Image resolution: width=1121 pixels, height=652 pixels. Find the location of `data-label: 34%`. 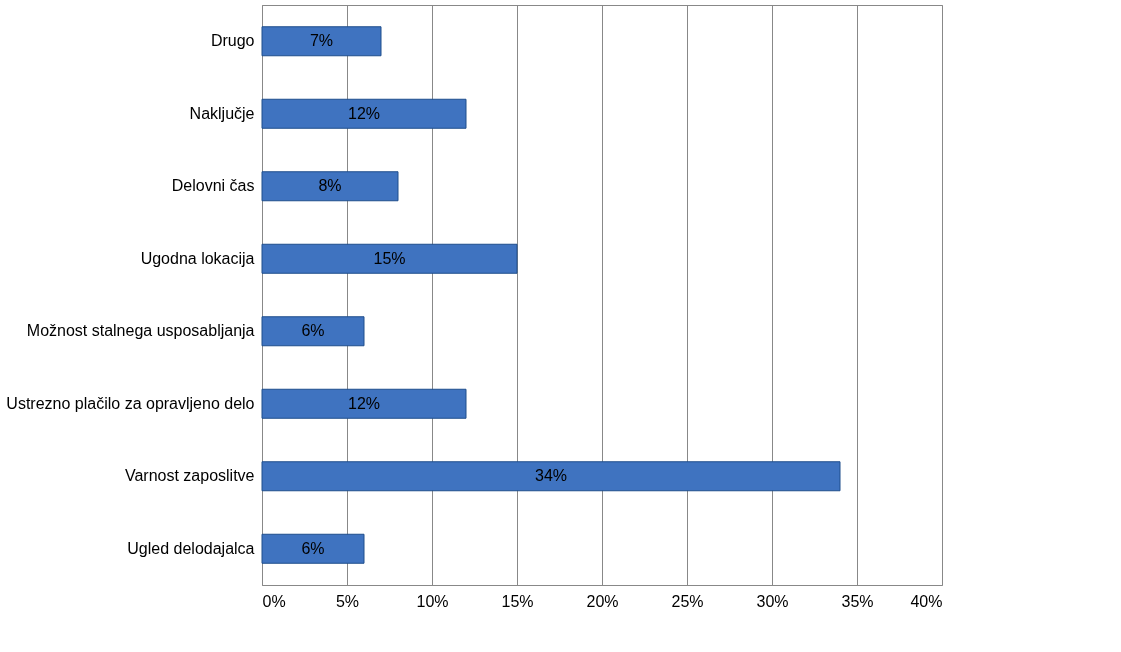

data-label: 34% is located at coordinates (551, 476).